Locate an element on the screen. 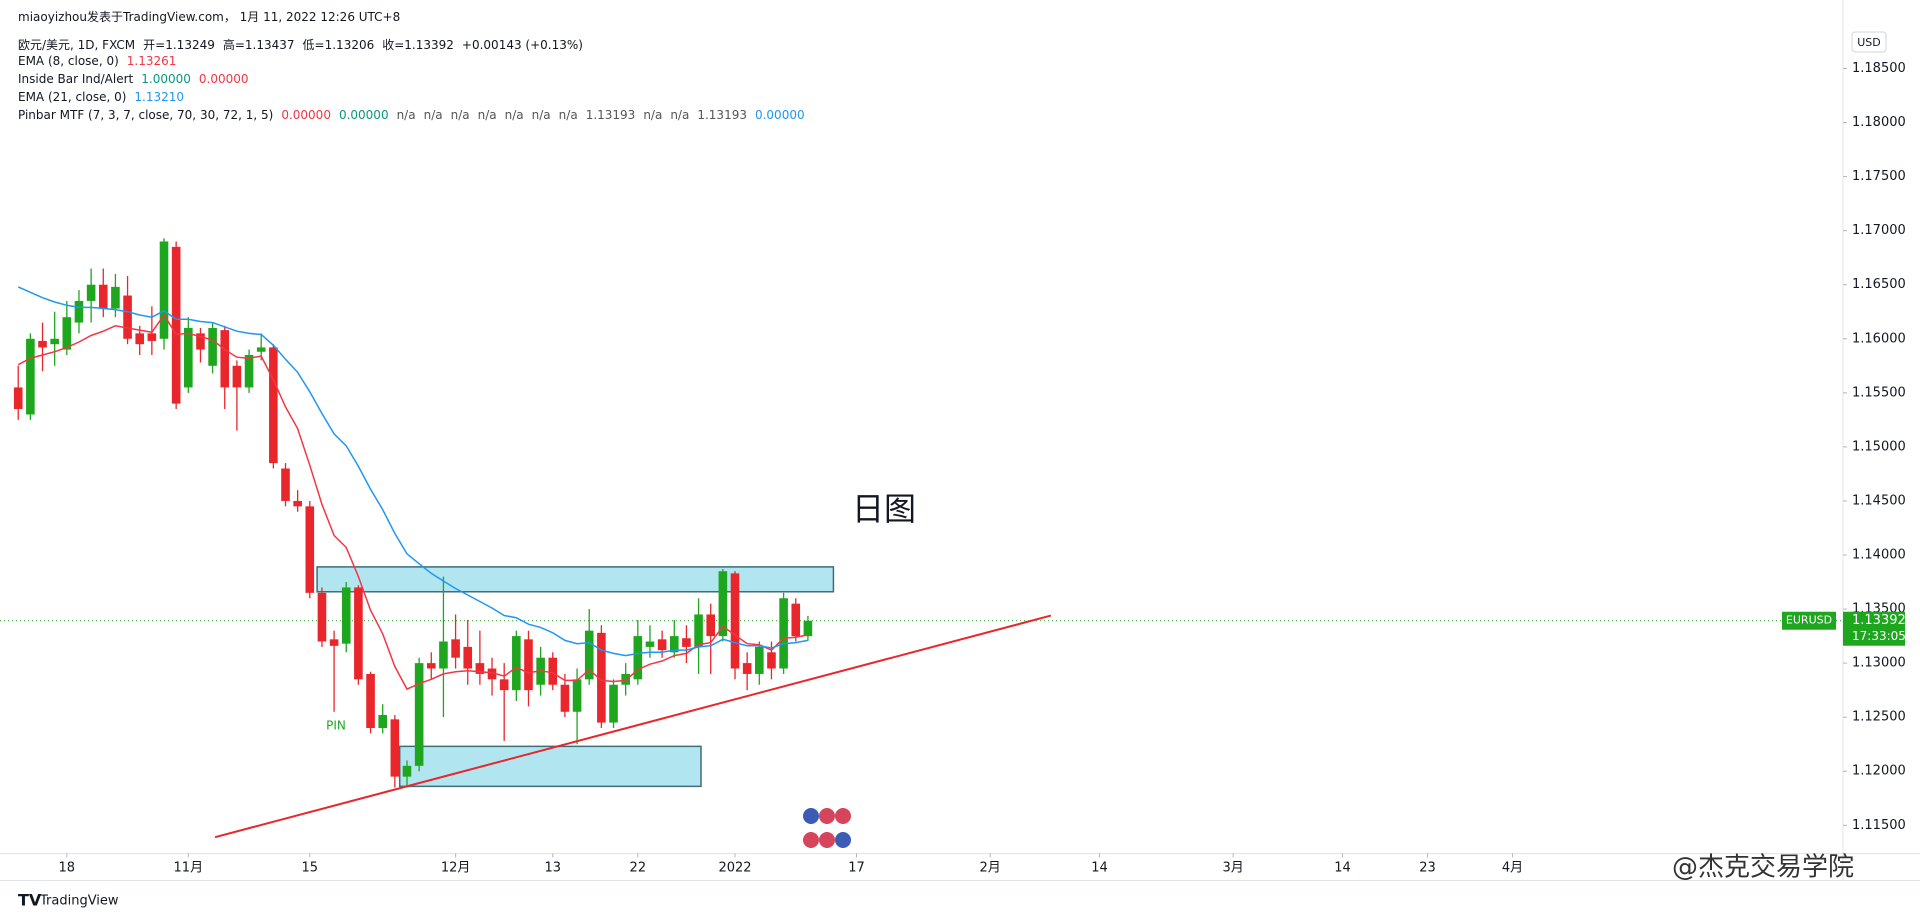 The image size is (1920, 919). x-tick-label: 4月 is located at coordinates (1512, 868).